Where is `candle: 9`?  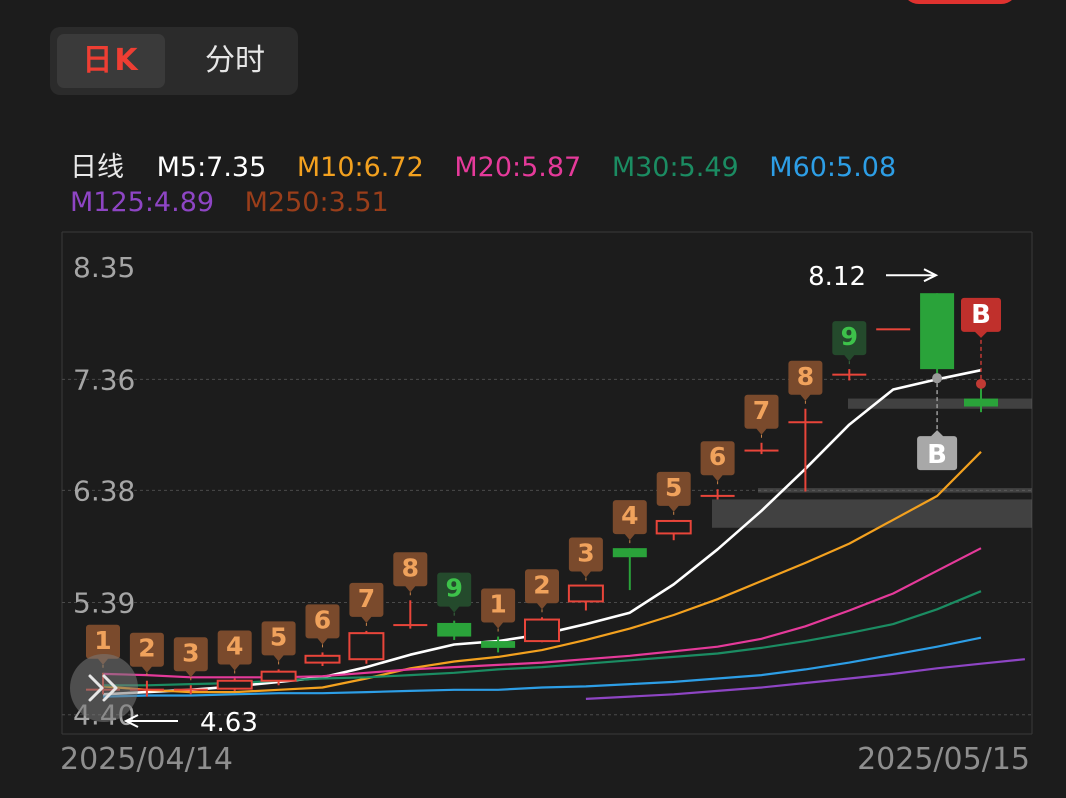 candle: 9 is located at coordinates (454, 606).